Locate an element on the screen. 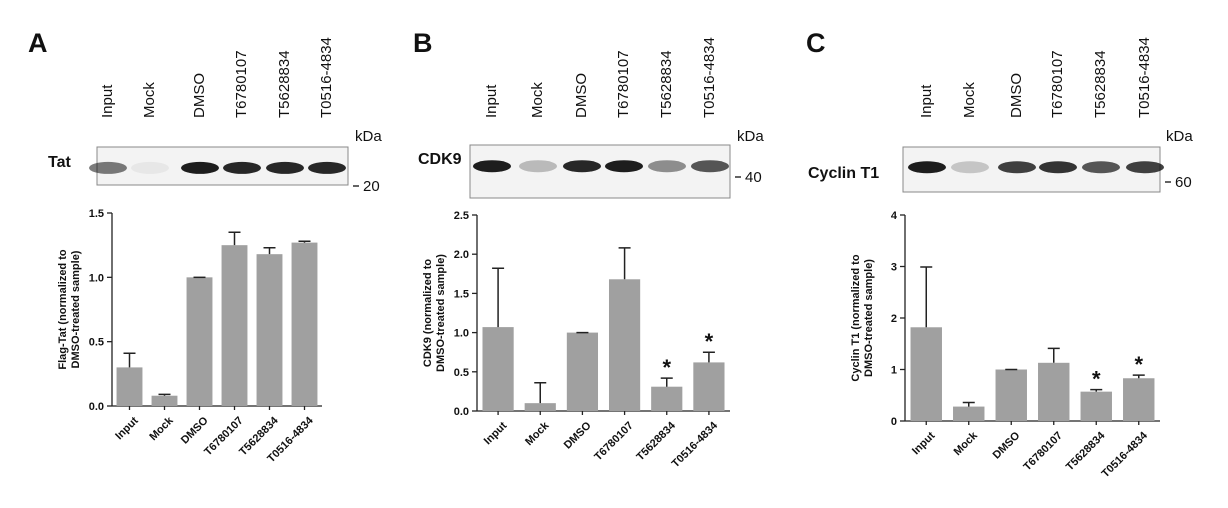 This screenshot has height=508, width=1228. y-axis-label: CDK9 (normalized to is located at coordinates (428, 313).